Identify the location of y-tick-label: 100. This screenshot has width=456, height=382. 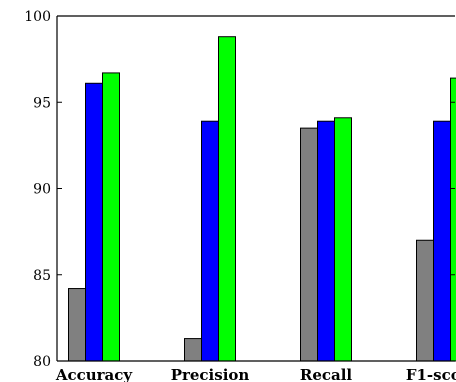
(37, 17).